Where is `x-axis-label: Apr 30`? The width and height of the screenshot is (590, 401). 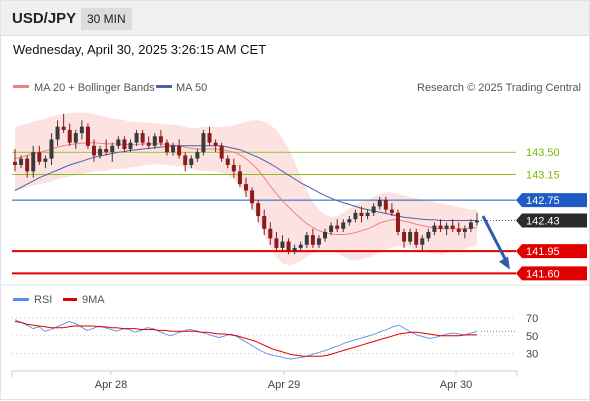
x-axis-label: Apr 30 is located at coordinates (456, 385).